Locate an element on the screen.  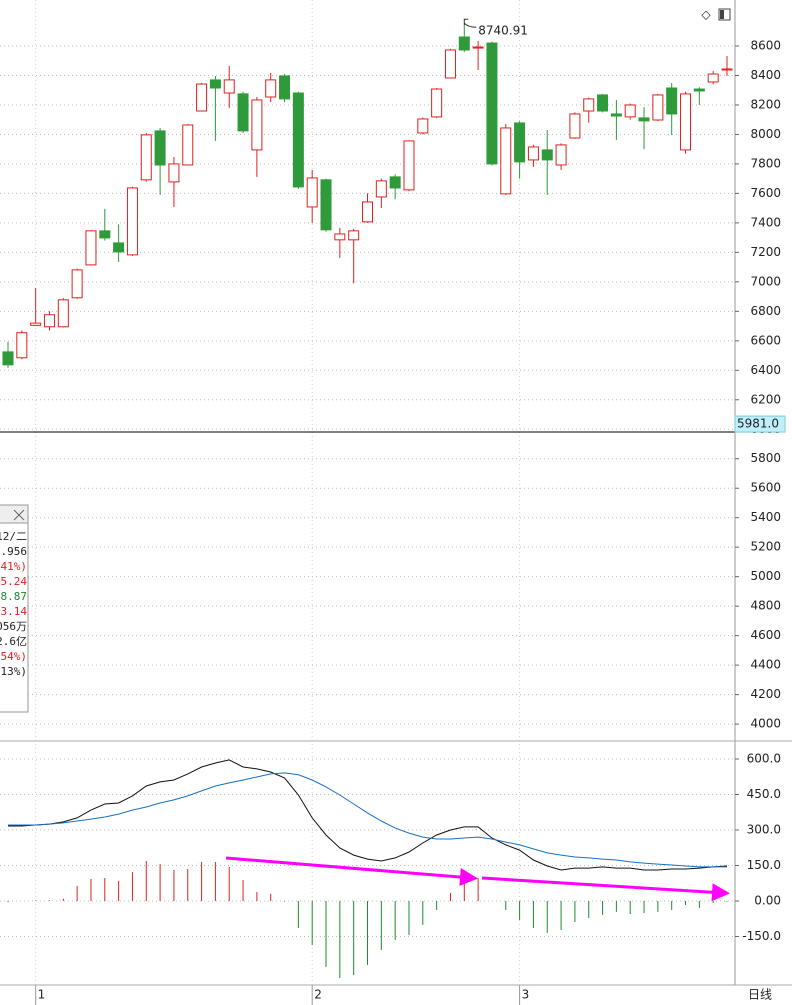
y-tick-label: 8400 is located at coordinates (765, 75).